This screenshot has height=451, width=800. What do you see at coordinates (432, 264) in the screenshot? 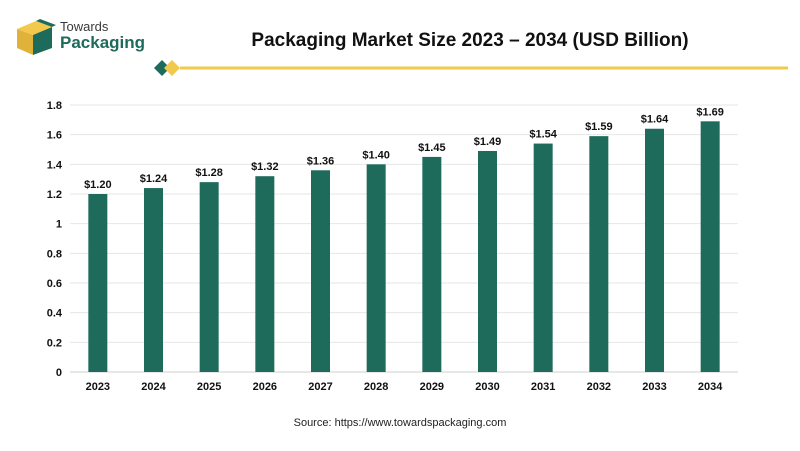
I see `bar-2029` at bounding box center [432, 264].